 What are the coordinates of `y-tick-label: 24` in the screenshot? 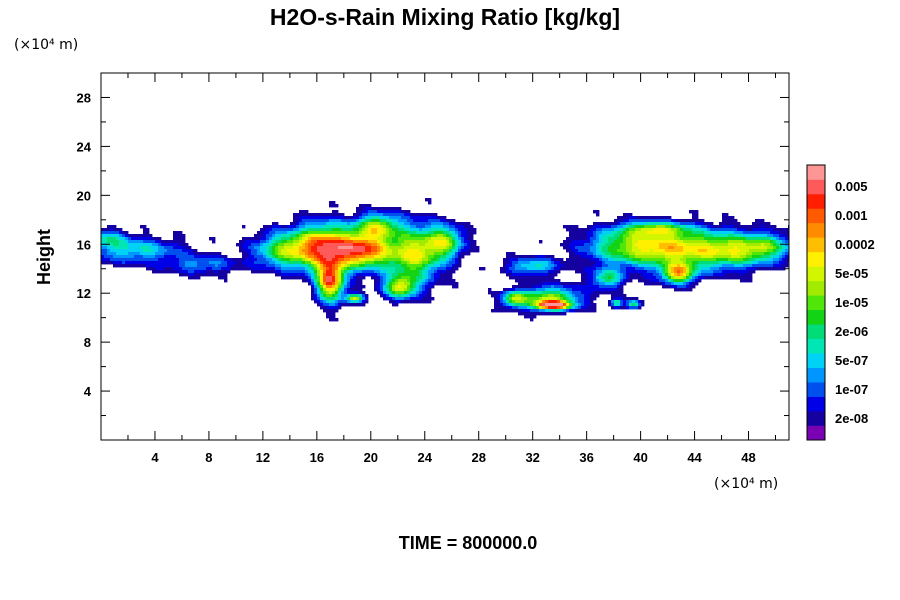 It's located at (84, 146).